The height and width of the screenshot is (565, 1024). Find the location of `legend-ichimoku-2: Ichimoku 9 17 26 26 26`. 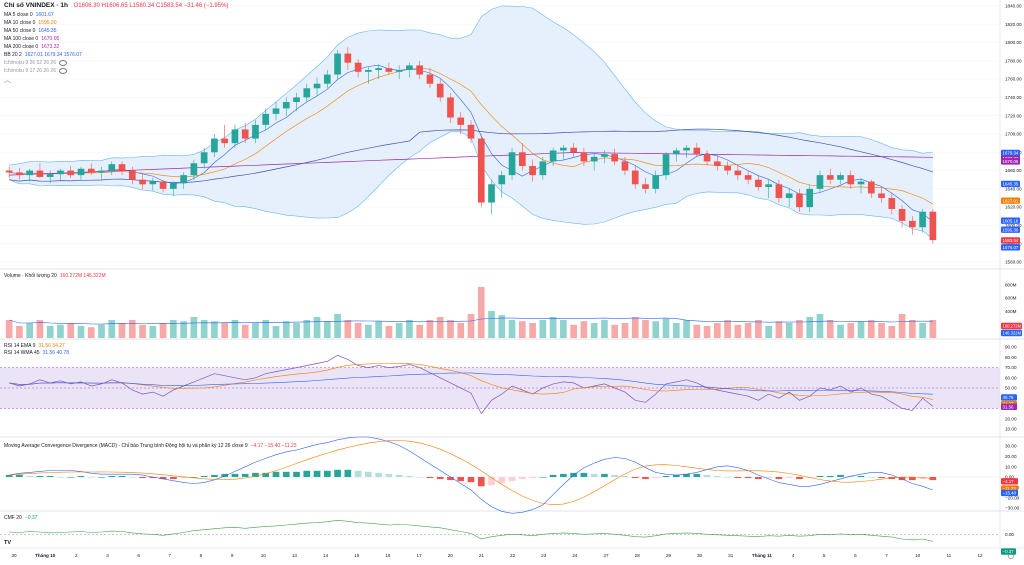

legend-ichimoku-2: Ichimoku 9 17 26 26 26 is located at coordinates (35, 71).